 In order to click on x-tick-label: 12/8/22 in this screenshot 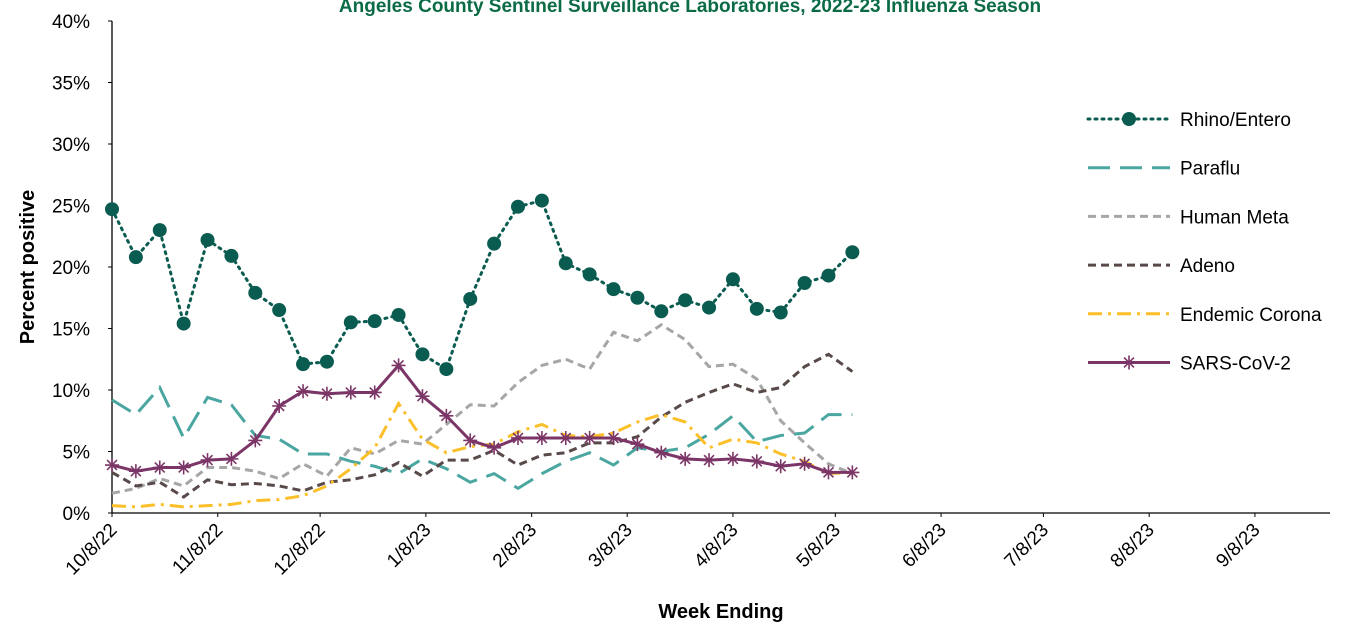, I will do `click(300, 550)`.